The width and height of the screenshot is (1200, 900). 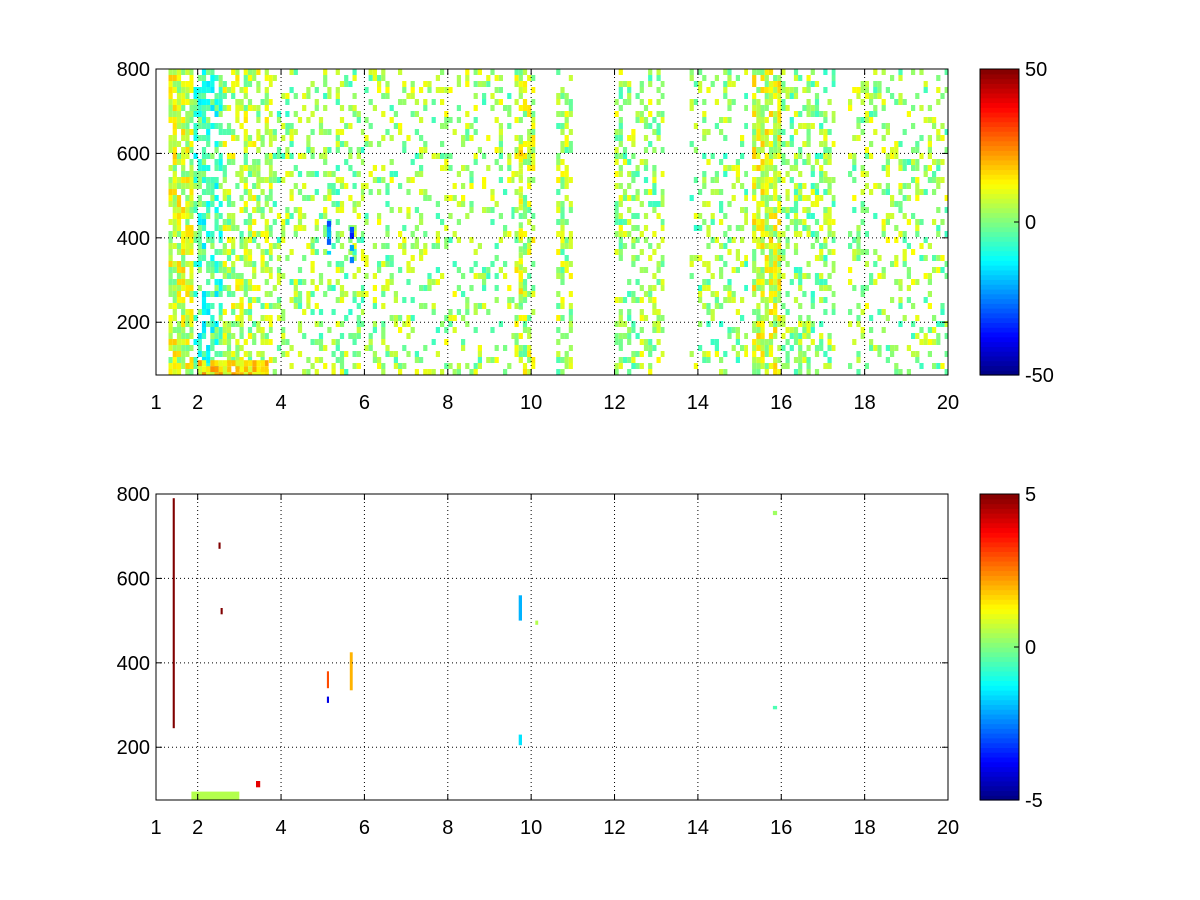 I want to click on bottom-colorbar-segment, so click(x=999, y=554).